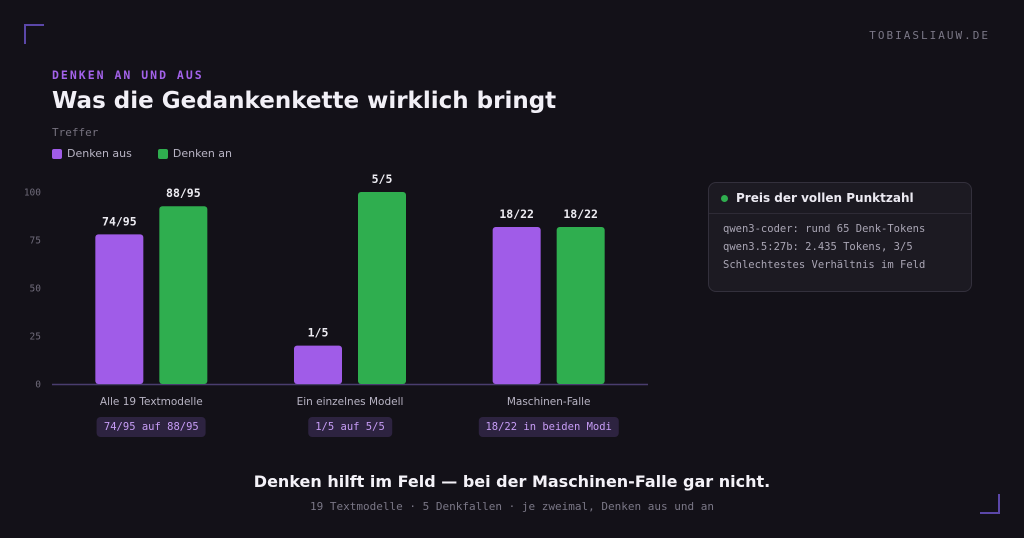 The height and width of the screenshot is (538, 1024). What do you see at coordinates (162, 153) in the screenshot?
I see `legend-swatch-on` at bounding box center [162, 153].